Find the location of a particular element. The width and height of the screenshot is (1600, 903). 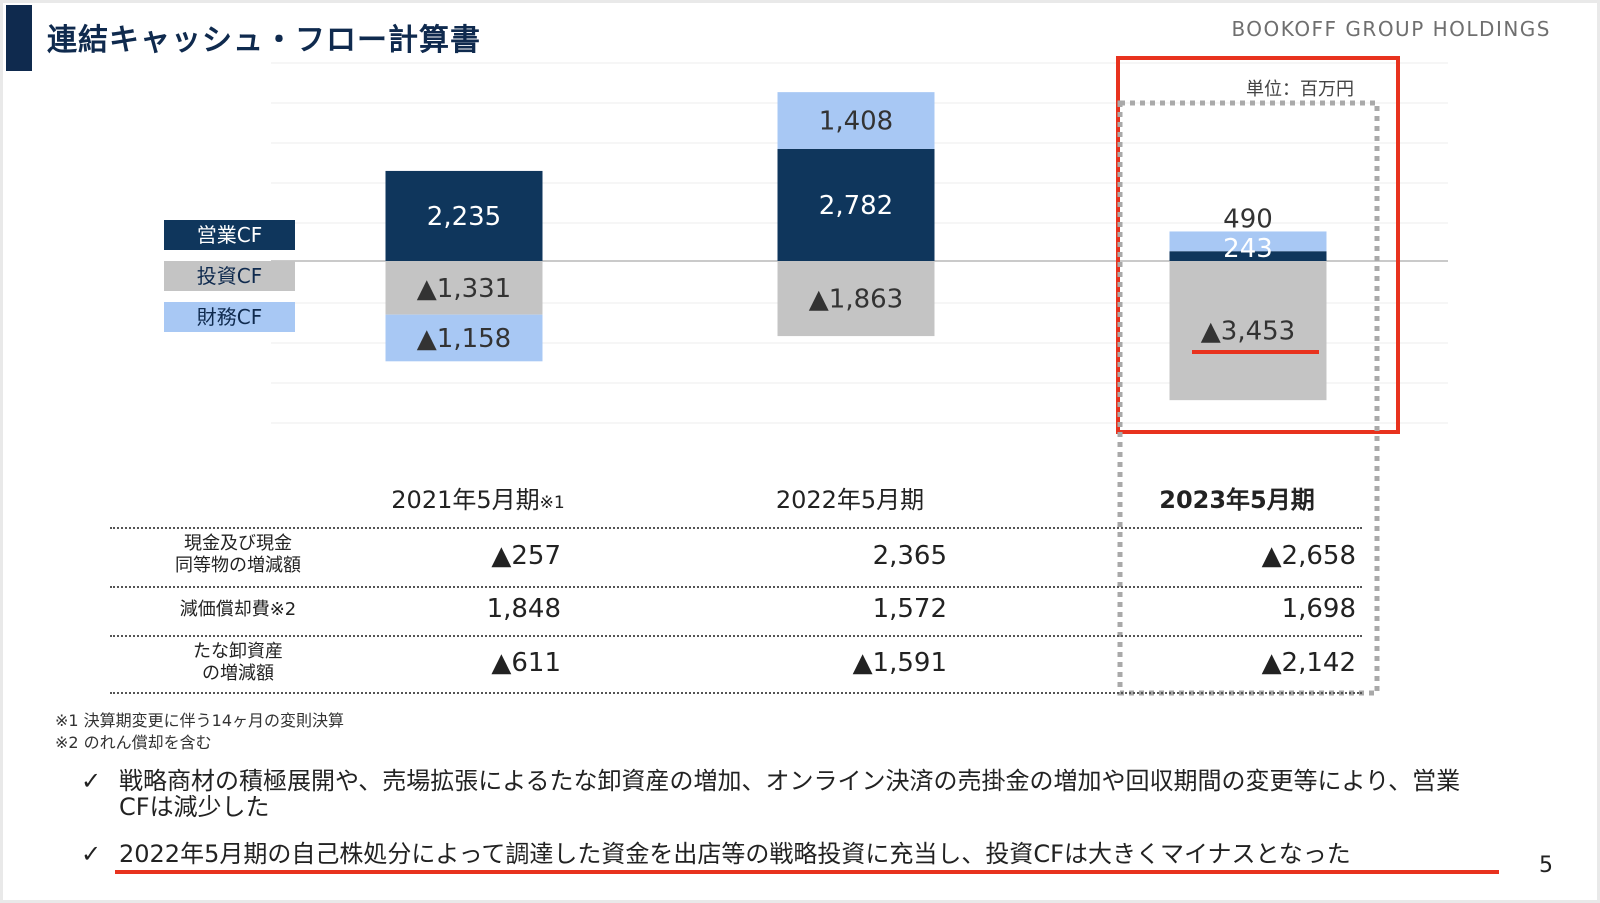

row-label-line: たな卸資産 is located at coordinates (238, 651).